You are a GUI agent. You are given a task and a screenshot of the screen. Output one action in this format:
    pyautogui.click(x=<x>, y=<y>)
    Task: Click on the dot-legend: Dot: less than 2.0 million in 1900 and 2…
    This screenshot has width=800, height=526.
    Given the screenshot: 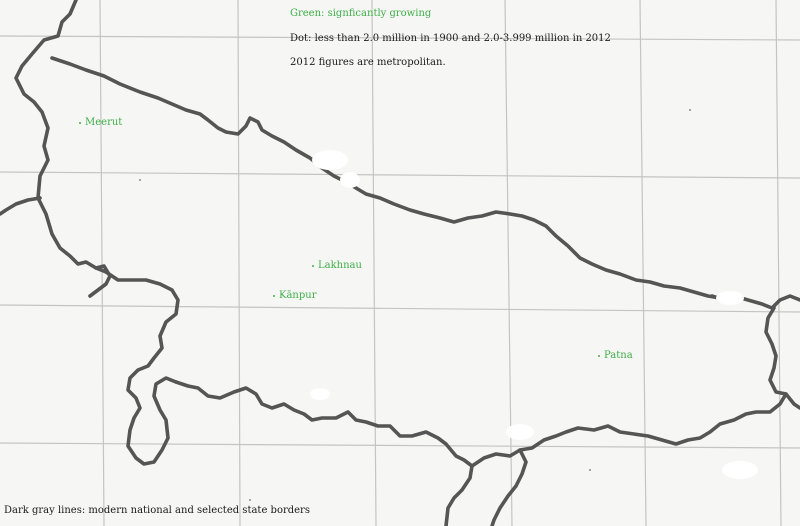 What is the action you would take?
    pyautogui.click(x=450, y=38)
    